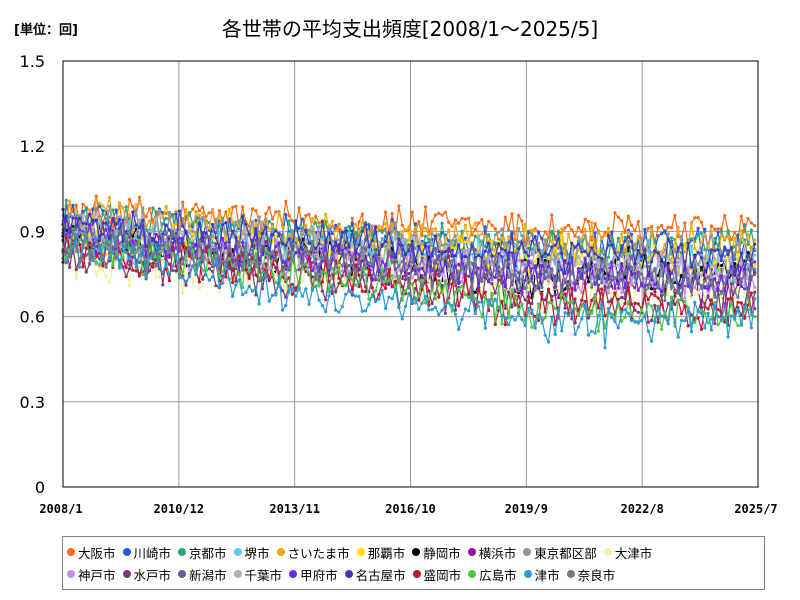 Image resolution: width=800 pixels, height=600 pixels. Describe the element at coordinates (375, 574) in the screenshot. I see `legend-item: 名古屋市` at that location.